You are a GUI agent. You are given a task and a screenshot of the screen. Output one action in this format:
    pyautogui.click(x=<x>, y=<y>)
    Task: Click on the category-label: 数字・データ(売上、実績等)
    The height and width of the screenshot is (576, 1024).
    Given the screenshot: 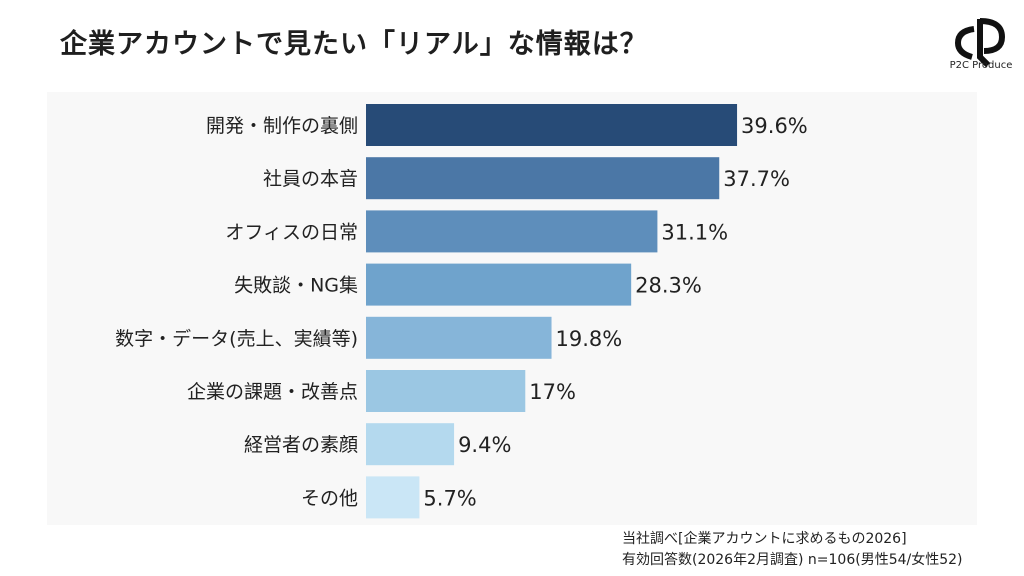 What is the action you would take?
    pyautogui.click(x=236, y=339)
    